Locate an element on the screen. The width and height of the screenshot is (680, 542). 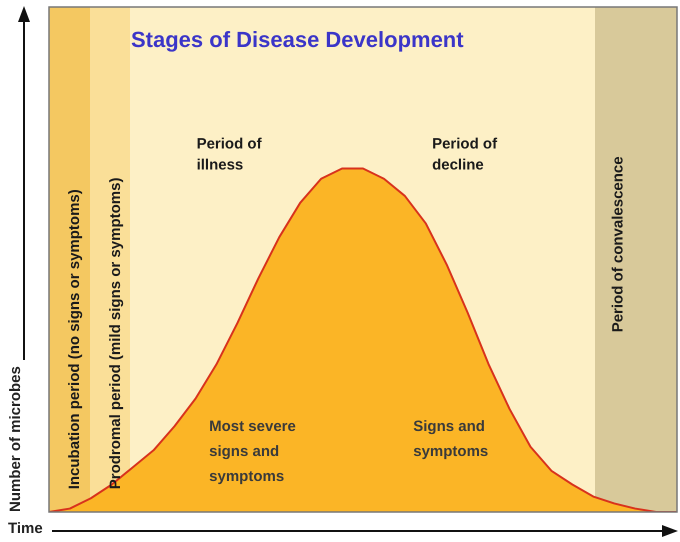
y-axis-title: Number of microbes is located at coordinates (15, 439).